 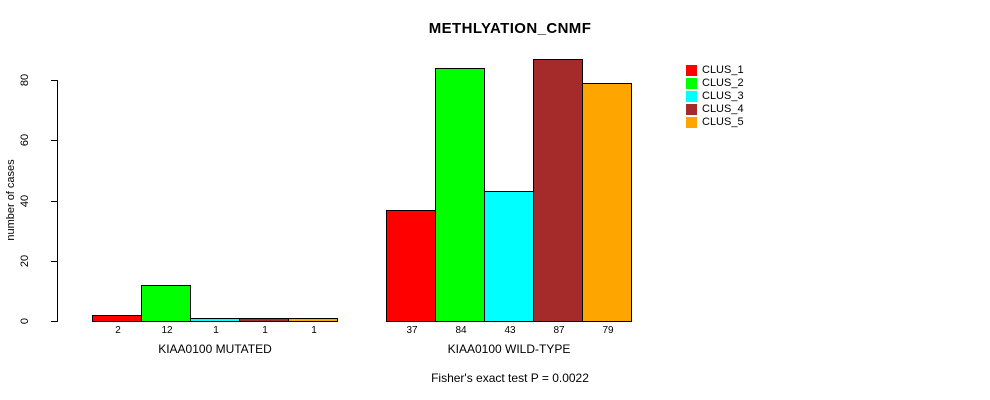 What do you see at coordinates (25, 80) in the screenshot?
I see `y-axis-tick-label: 80` at bounding box center [25, 80].